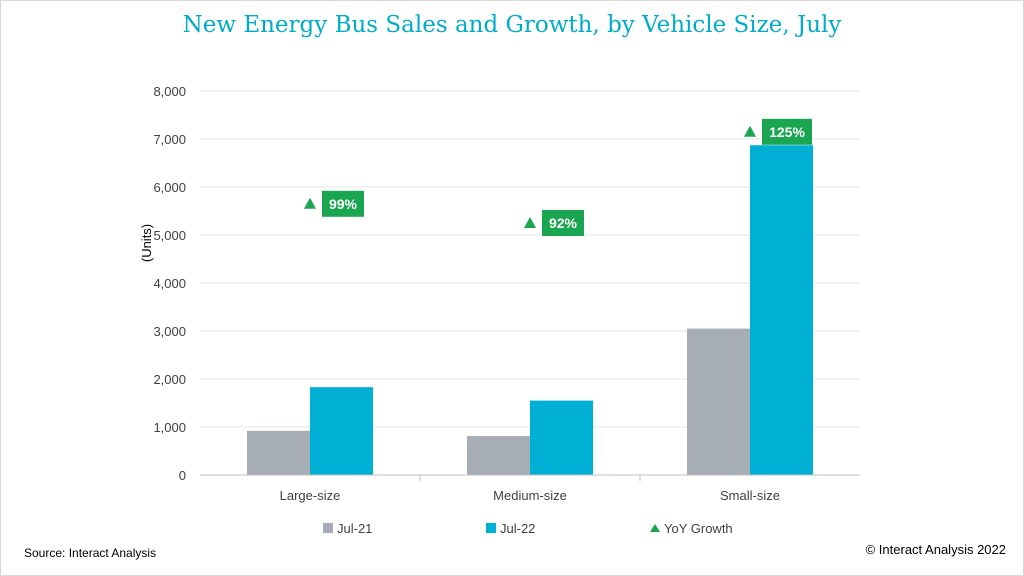 This screenshot has width=1024, height=576. I want to click on x-category-label: Large-size, so click(310, 495).